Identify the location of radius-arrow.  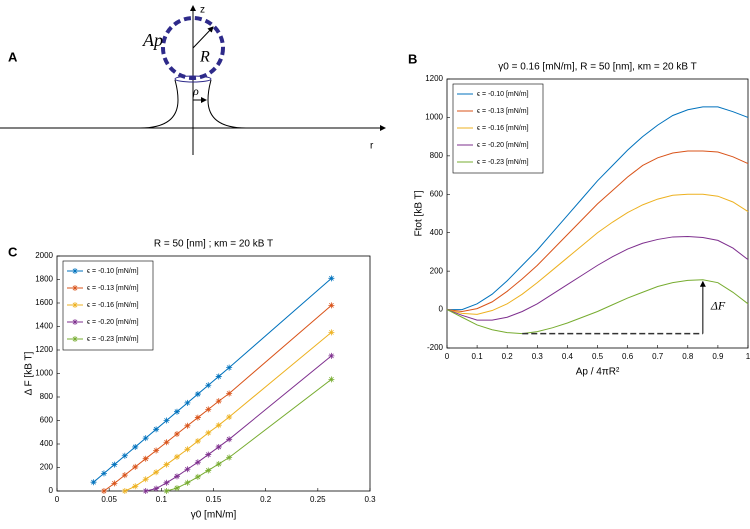
(203, 37).